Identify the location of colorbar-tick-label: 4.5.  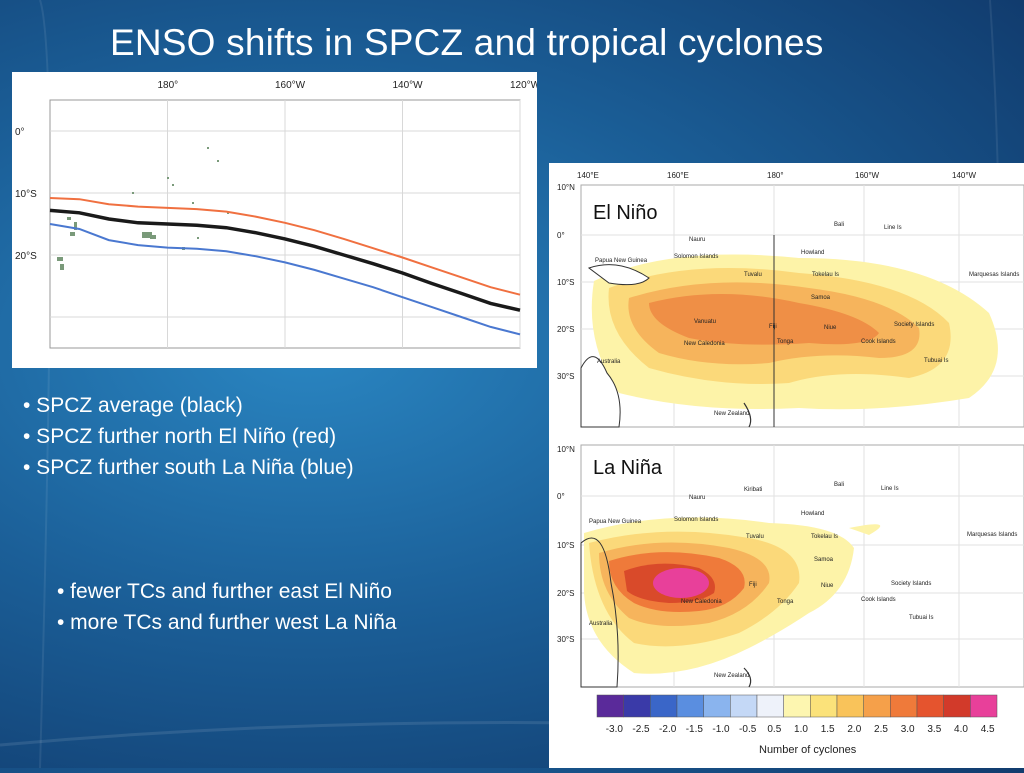
(988, 729).